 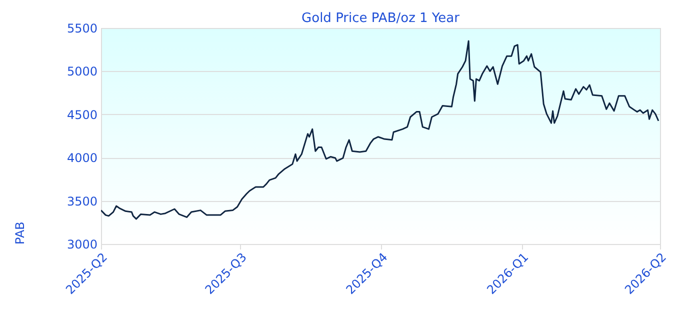 I want to click on y-tick-label: 5000, so click(x=82, y=71).